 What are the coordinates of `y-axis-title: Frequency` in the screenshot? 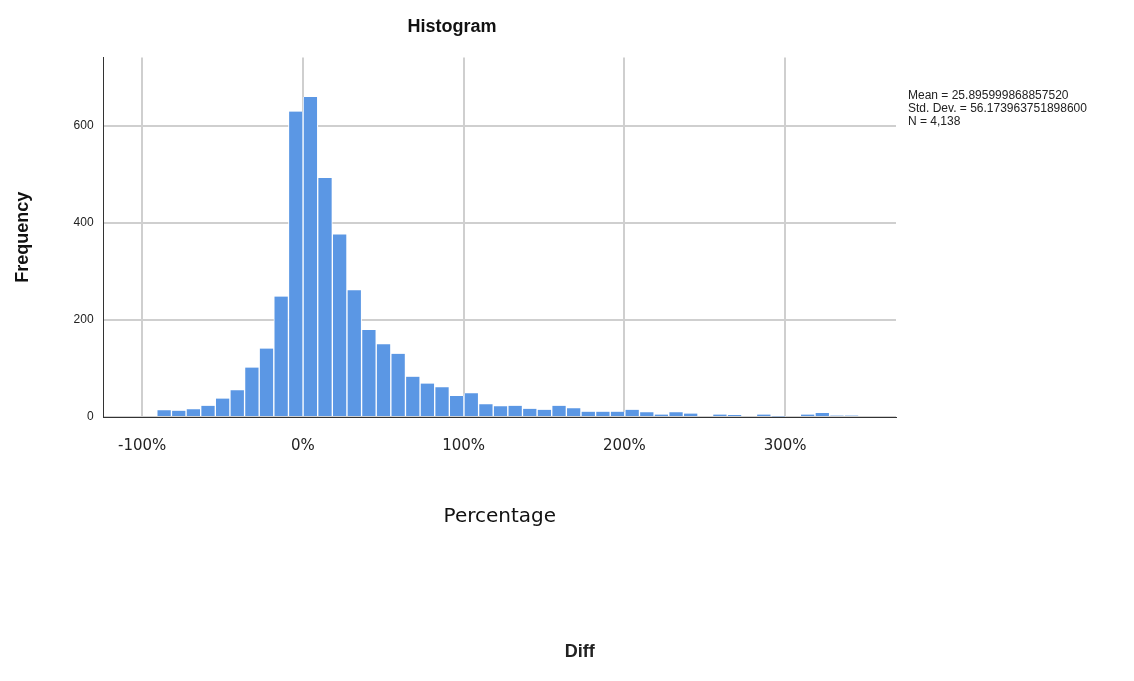 It's located at (21, 237).